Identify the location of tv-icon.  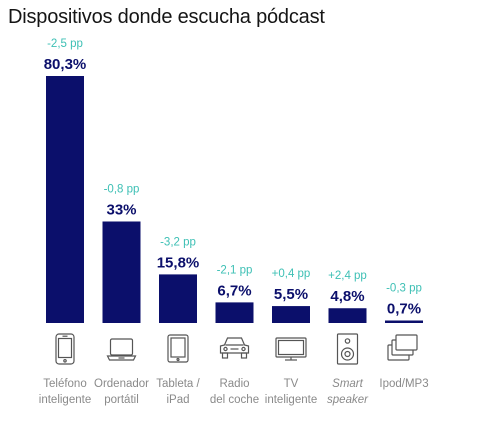
(291, 349).